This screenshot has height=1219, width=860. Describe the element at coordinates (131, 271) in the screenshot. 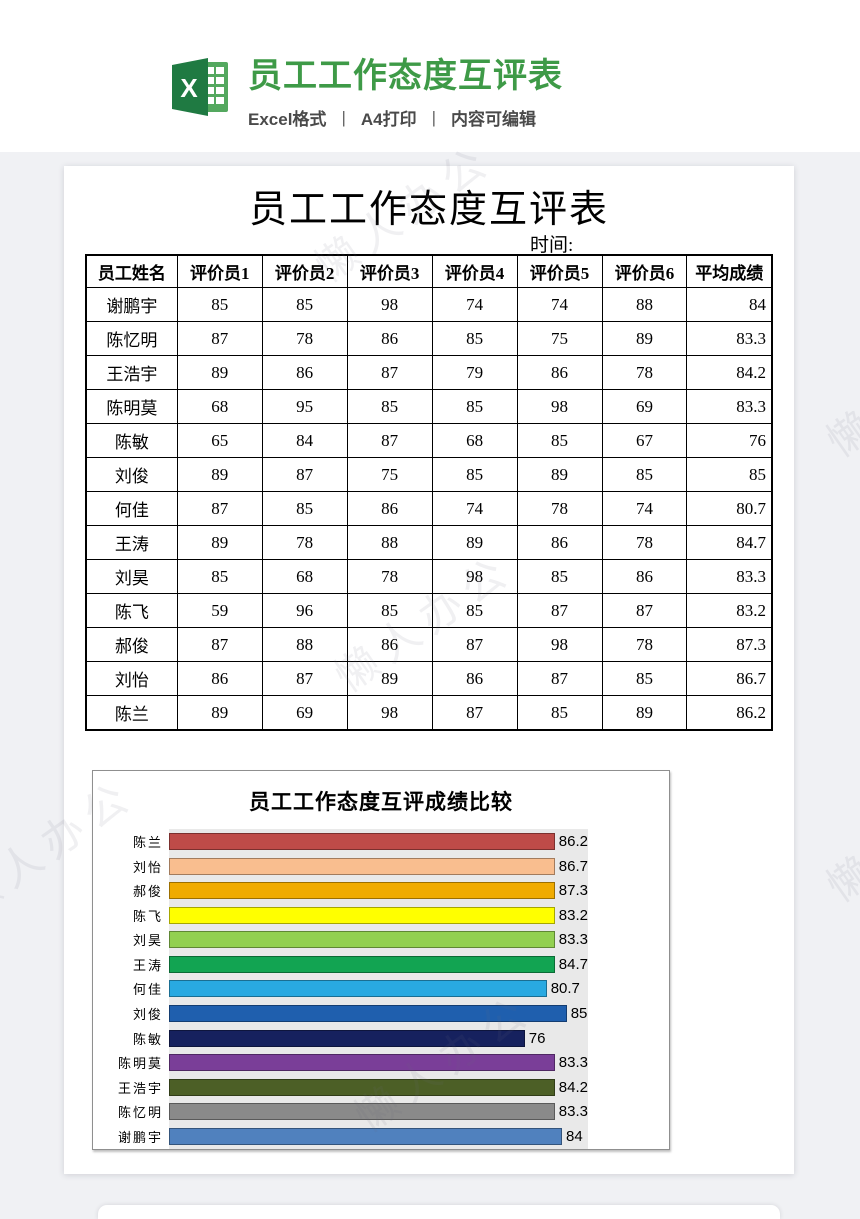

I see `column-header: 员工姓名` at that location.